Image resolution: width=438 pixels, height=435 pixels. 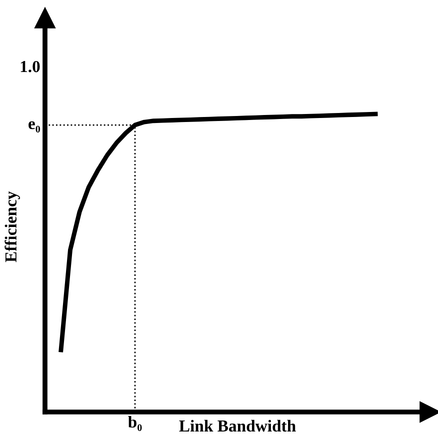 What do you see at coordinates (30, 66) in the screenshot?
I see `text: 1.0` at bounding box center [30, 66].